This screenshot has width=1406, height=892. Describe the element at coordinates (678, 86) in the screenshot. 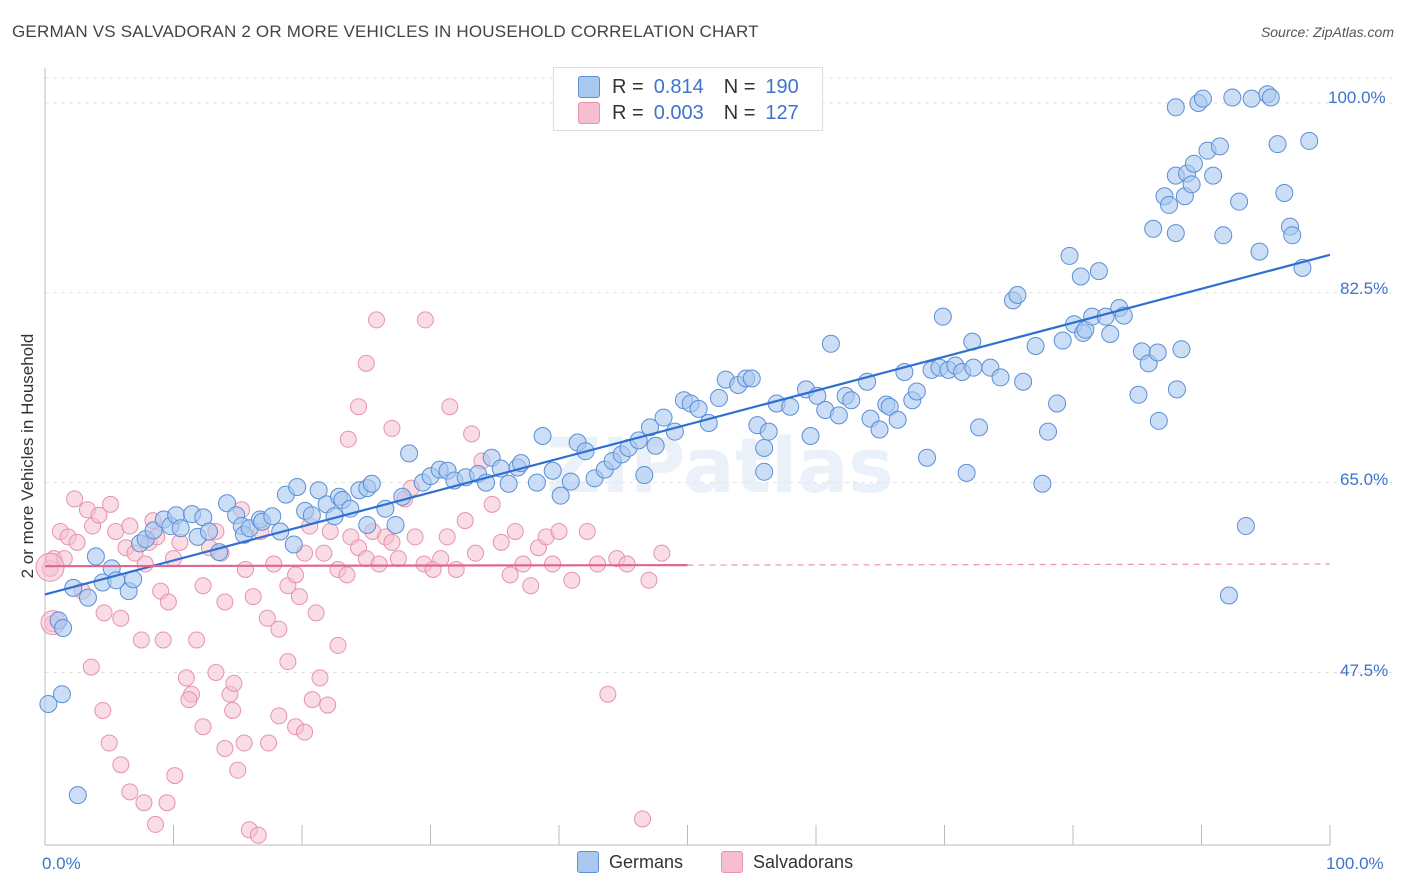

I see `german-r-value: 0.814` at that location.